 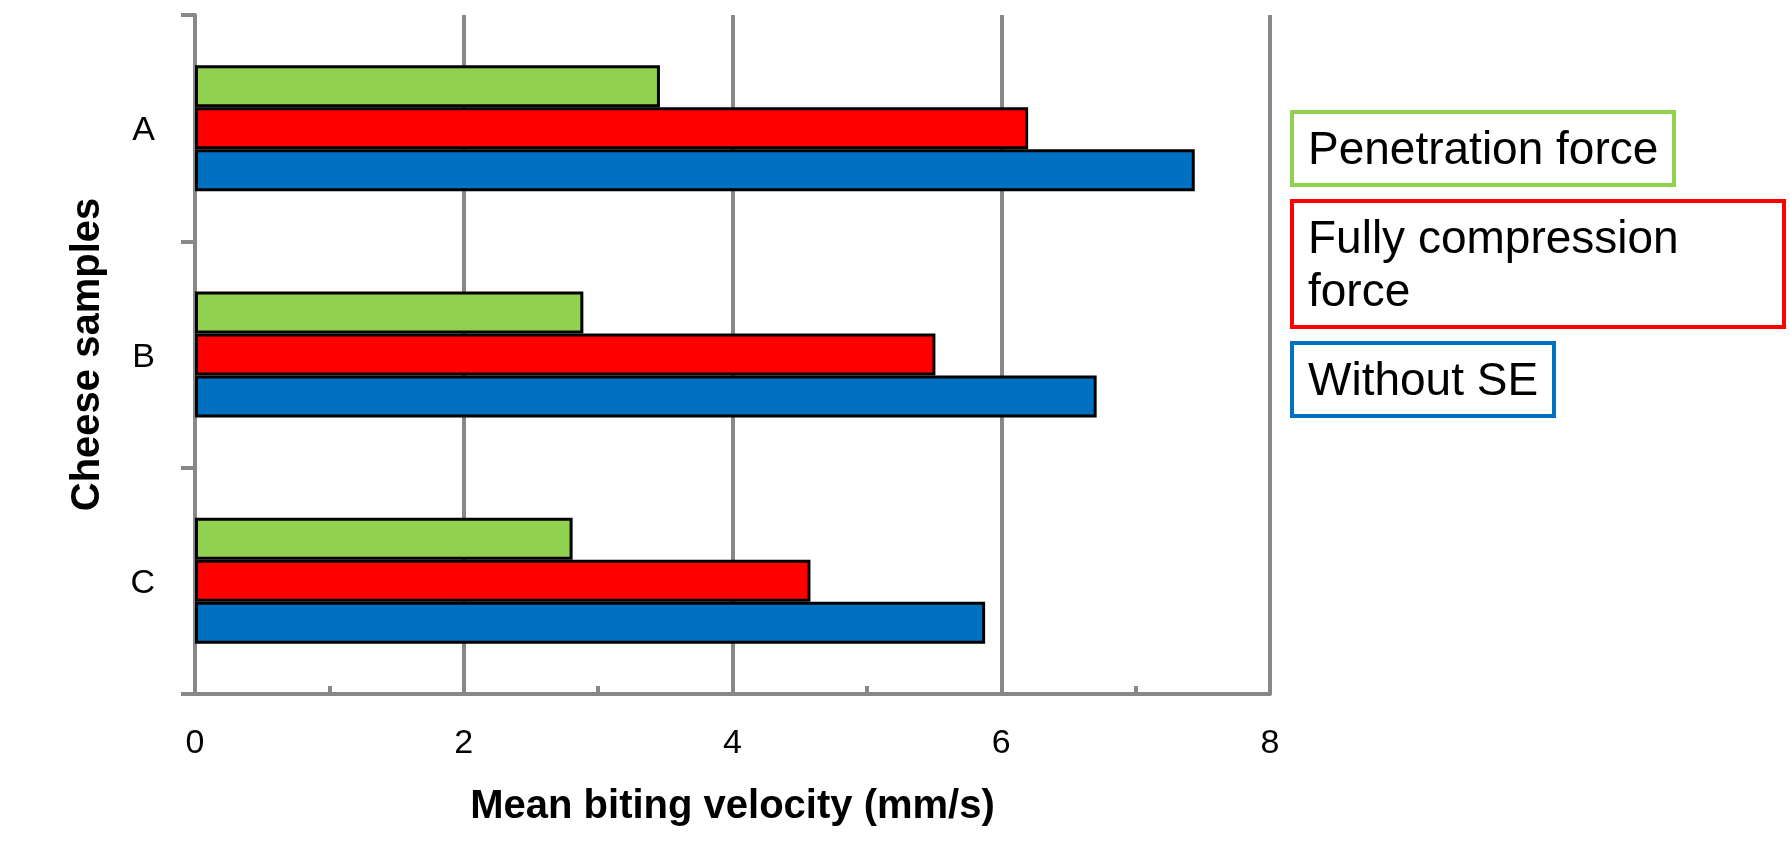 I want to click on y-axis-title: Cheese samples, so click(x=85, y=354).